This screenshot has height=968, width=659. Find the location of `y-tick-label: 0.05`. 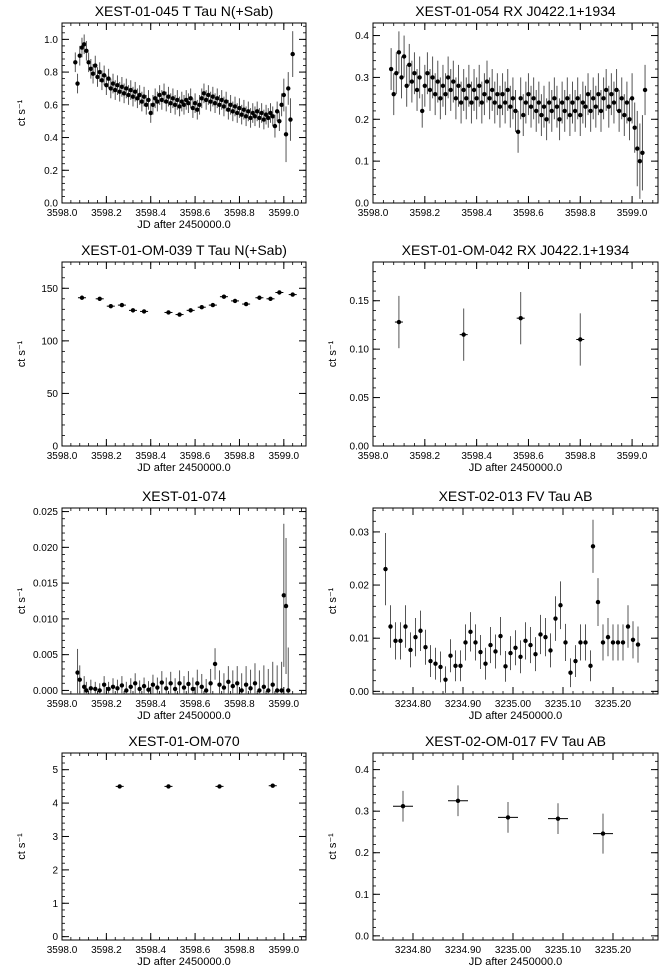

y-tick-label: 0.05 is located at coordinates (360, 398).